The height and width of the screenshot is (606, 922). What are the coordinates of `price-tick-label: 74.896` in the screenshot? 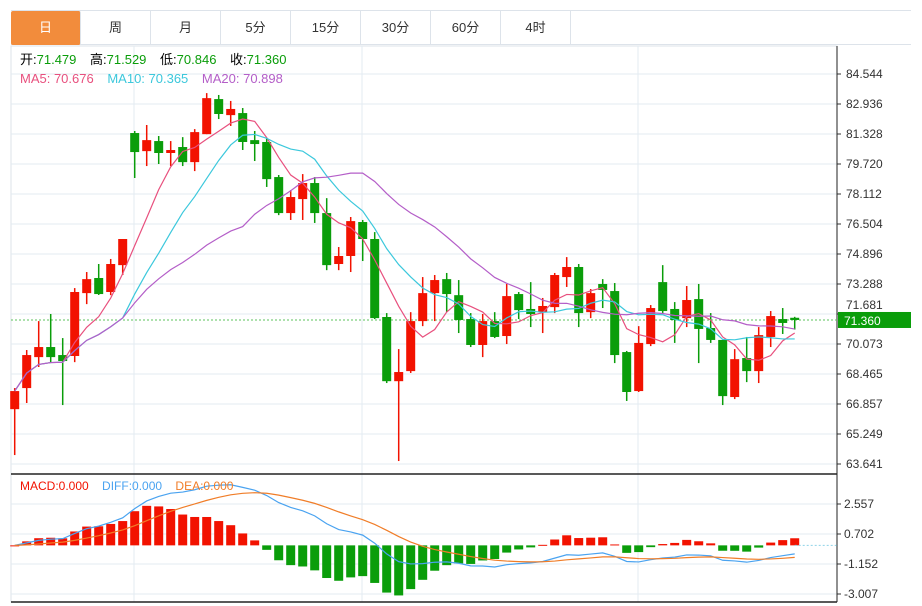 It's located at (864, 254).